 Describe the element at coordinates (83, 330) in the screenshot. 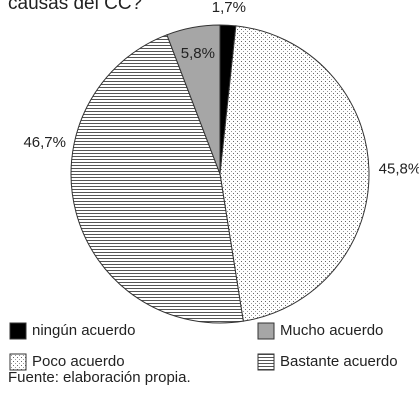

I see `legend-label: ningún acuerdo` at that location.